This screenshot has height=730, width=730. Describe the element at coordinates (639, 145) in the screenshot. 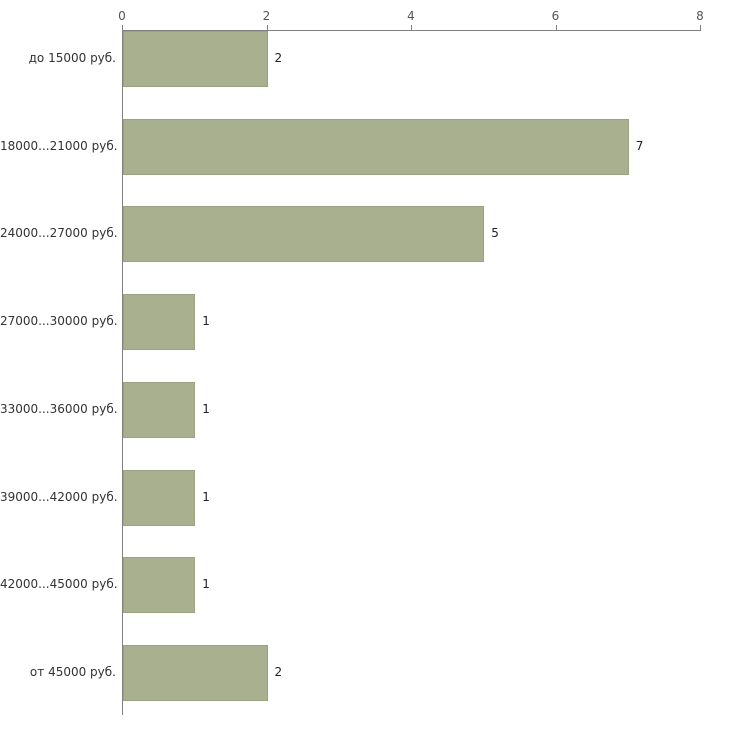

I see `value-label: 7` at that location.